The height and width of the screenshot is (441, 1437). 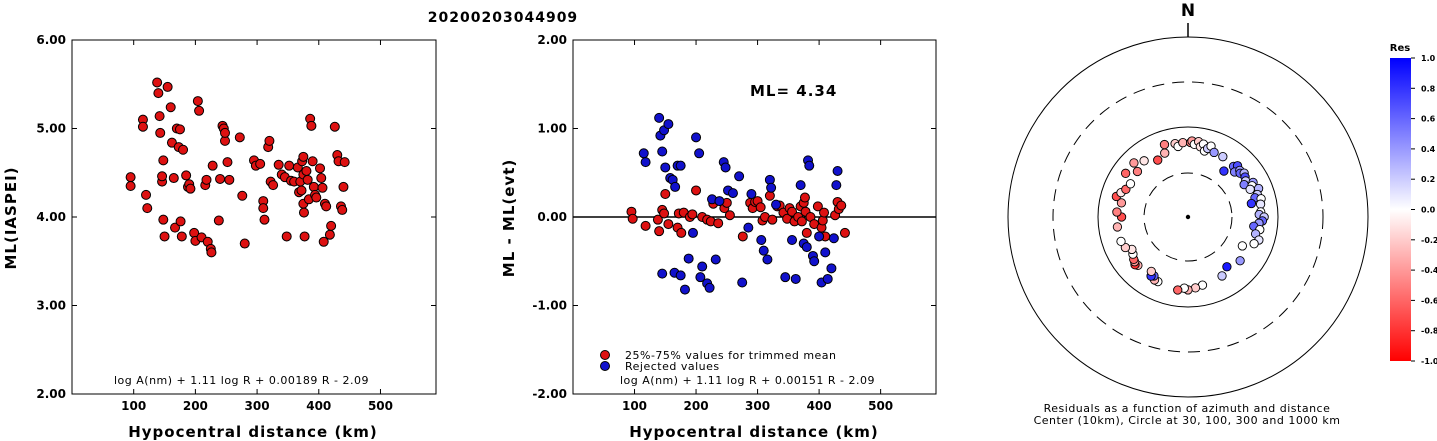 I want to click on ring-100km, so click(x=1188, y=217).